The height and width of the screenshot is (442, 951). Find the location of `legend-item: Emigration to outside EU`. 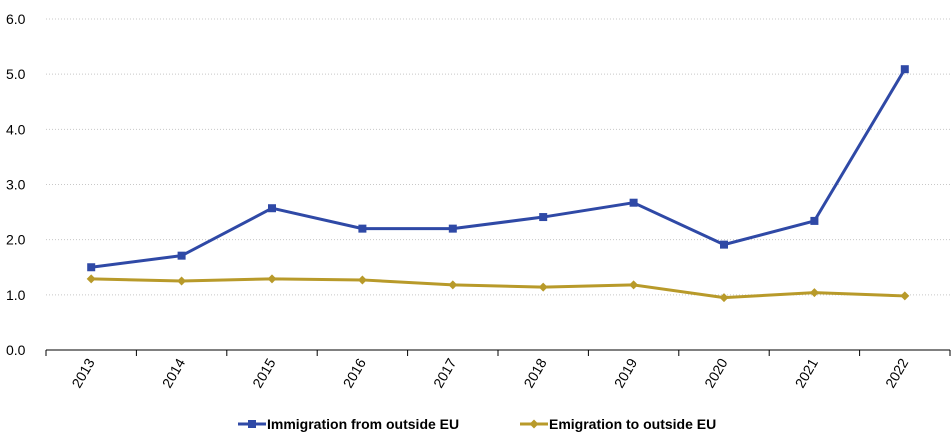

legend-item: Emigration to outside EU is located at coordinates (618, 424).